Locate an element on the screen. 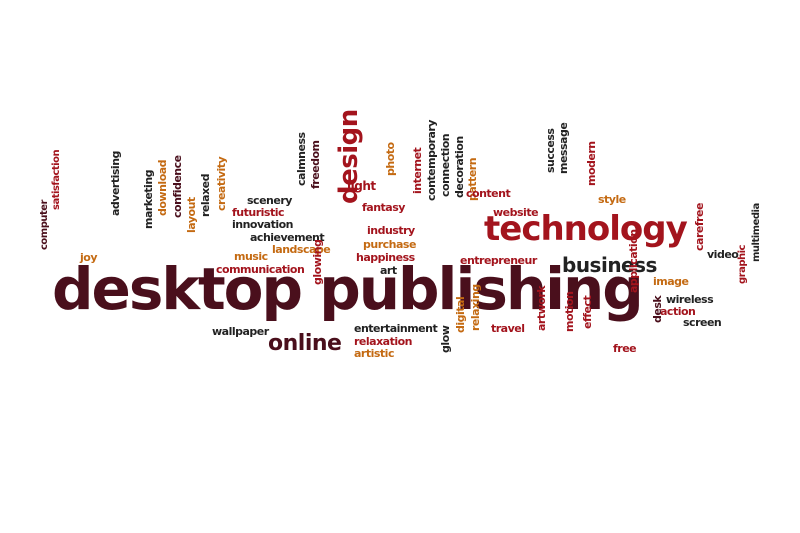 Image resolution: width=800 pixels, height=533 pixels. word-digital: digital is located at coordinates (460, 314).